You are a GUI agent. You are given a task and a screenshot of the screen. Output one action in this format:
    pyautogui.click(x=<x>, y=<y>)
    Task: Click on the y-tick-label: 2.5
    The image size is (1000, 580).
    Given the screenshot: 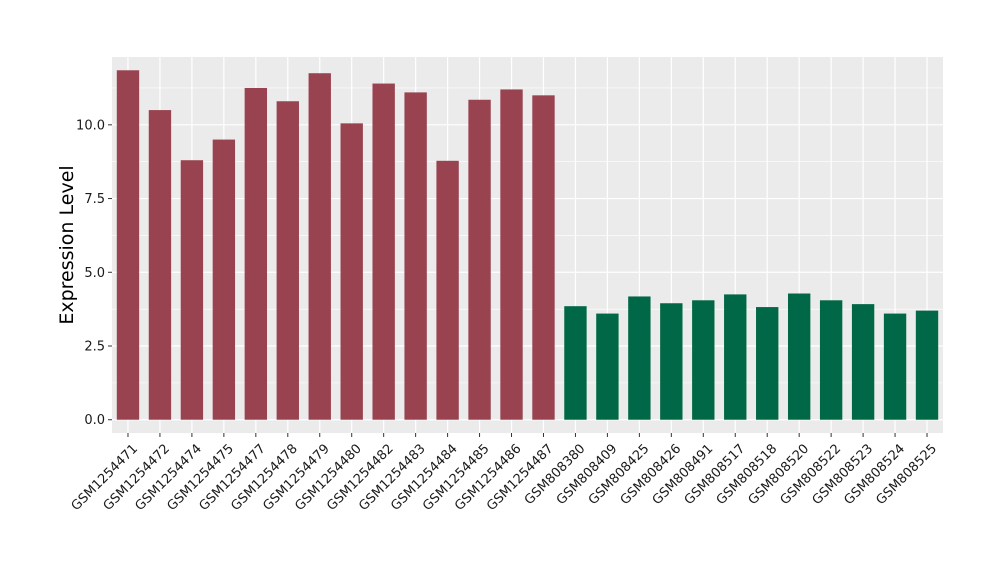 What is the action you would take?
    pyautogui.click(x=94, y=347)
    